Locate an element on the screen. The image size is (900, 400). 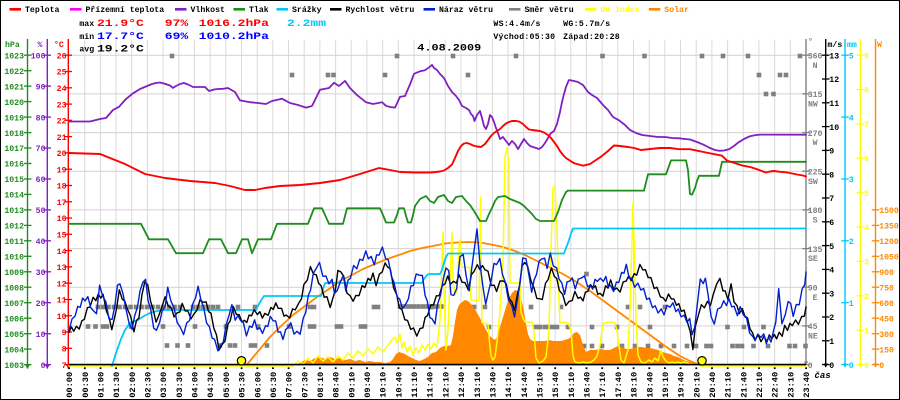
svg-text: 03:00 is located at coordinates (164, 385).